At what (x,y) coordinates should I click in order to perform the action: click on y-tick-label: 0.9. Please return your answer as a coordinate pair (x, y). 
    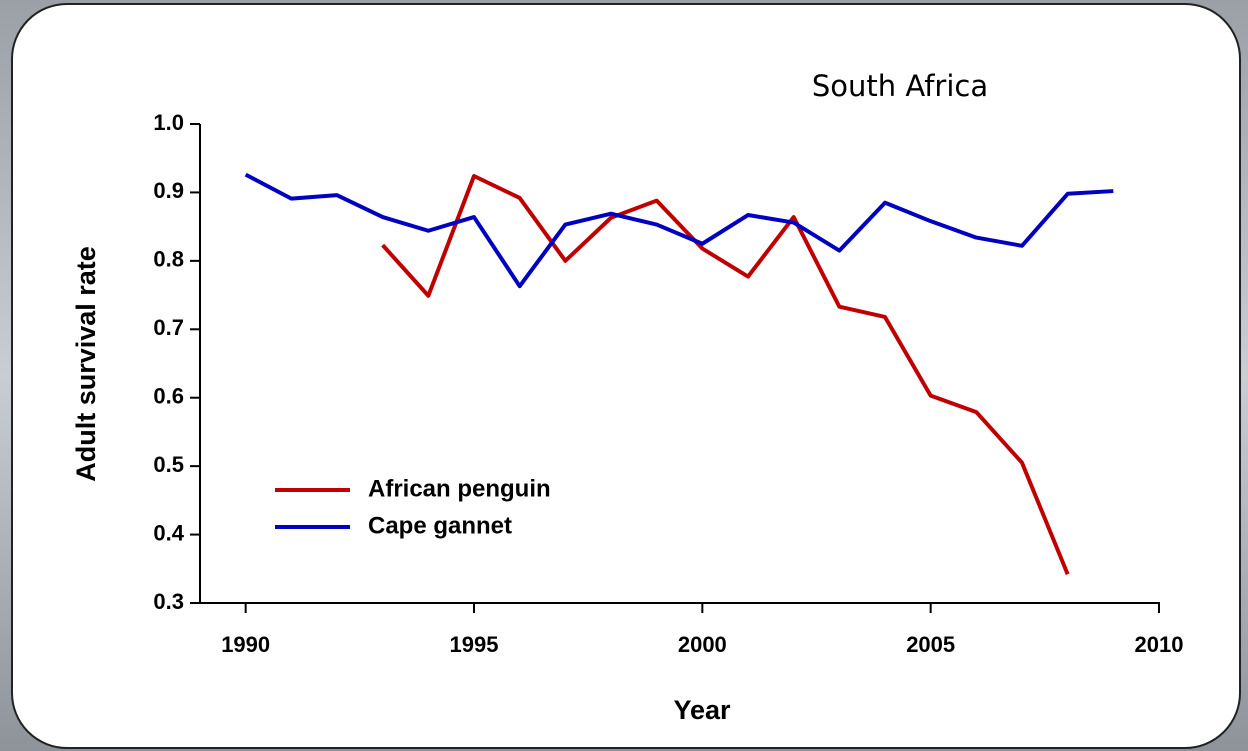
    Looking at the image, I should click on (168, 190).